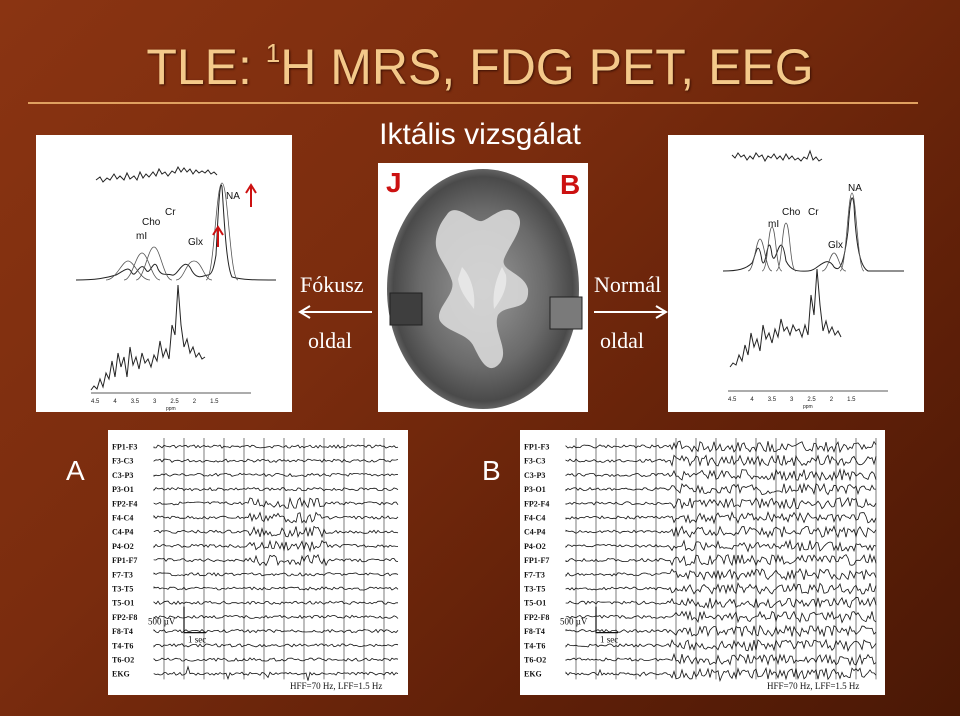 This screenshot has width=960, height=716. Describe the element at coordinates (148, 337) in the screenshot. I see `mrs-left-noisy-bottom` at that location.